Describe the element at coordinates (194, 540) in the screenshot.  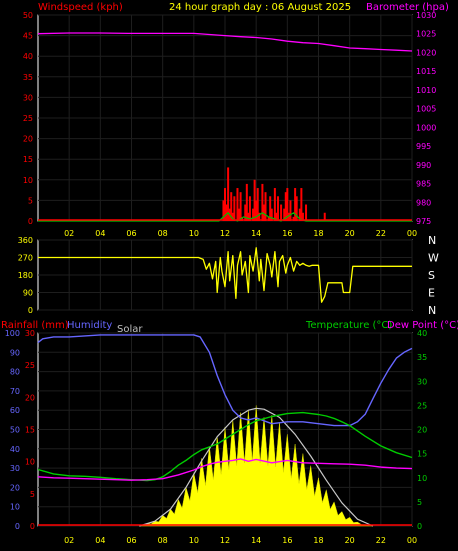
I see `temp-x-tick-label: 10` at that location.